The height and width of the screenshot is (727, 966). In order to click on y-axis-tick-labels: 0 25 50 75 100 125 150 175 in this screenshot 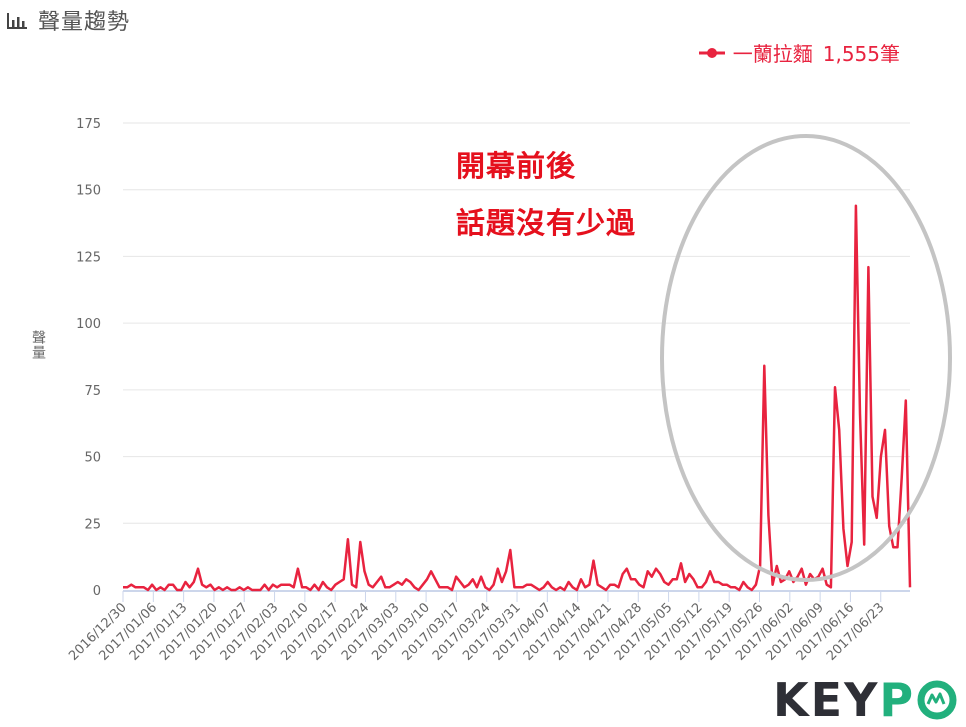, I will do `click(88, 358)`.